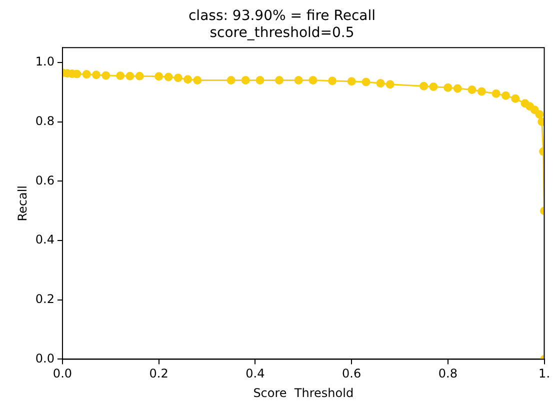 The image size is (553, 403). What do you see at coordinates (282, 16) in the screenshot?
I see `text: class: 93.90% = fire Recall` at bounding box center [282, 16].